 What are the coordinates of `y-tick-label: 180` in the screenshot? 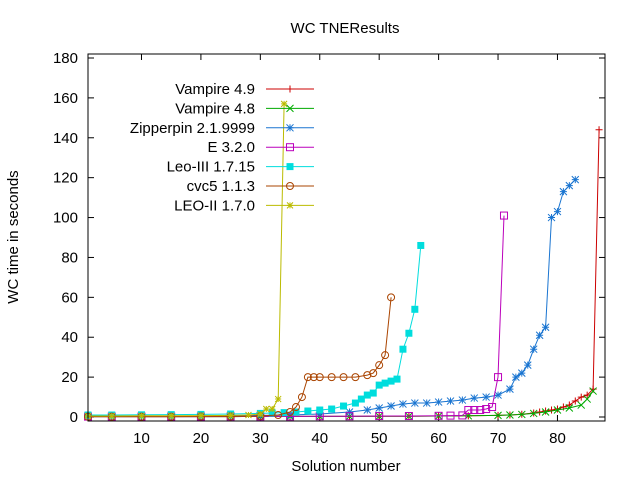 It's located at (65, 58).